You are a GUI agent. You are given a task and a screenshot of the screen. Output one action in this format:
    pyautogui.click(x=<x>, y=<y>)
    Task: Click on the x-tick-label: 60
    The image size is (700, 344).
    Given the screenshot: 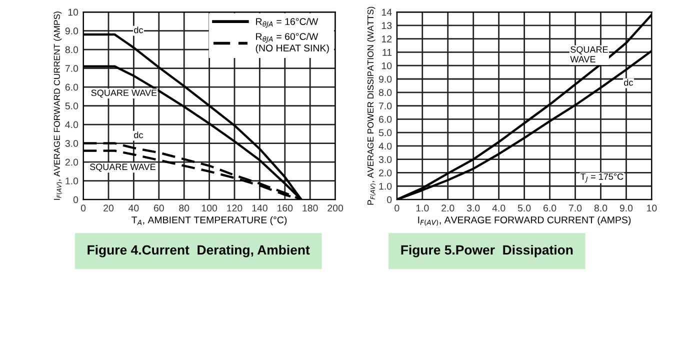 What is the action you would take?
    pyautogui.click(x=159, y=208)
    